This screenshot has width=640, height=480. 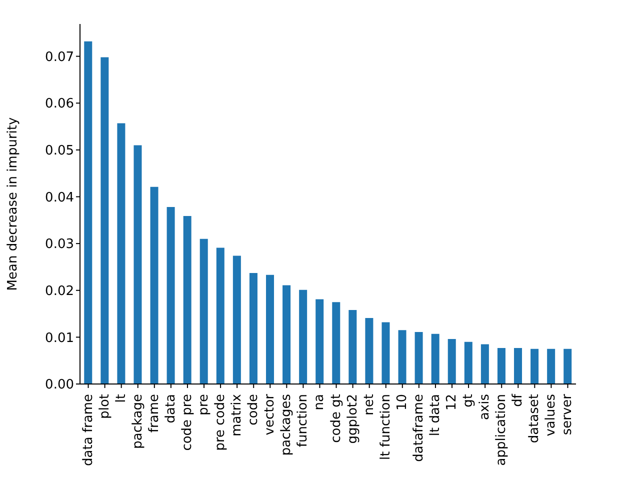 What do you see at coordinates (518, 400) in the screenshot?
I see `x-tick-label: df` at bounding box center [518, 400].